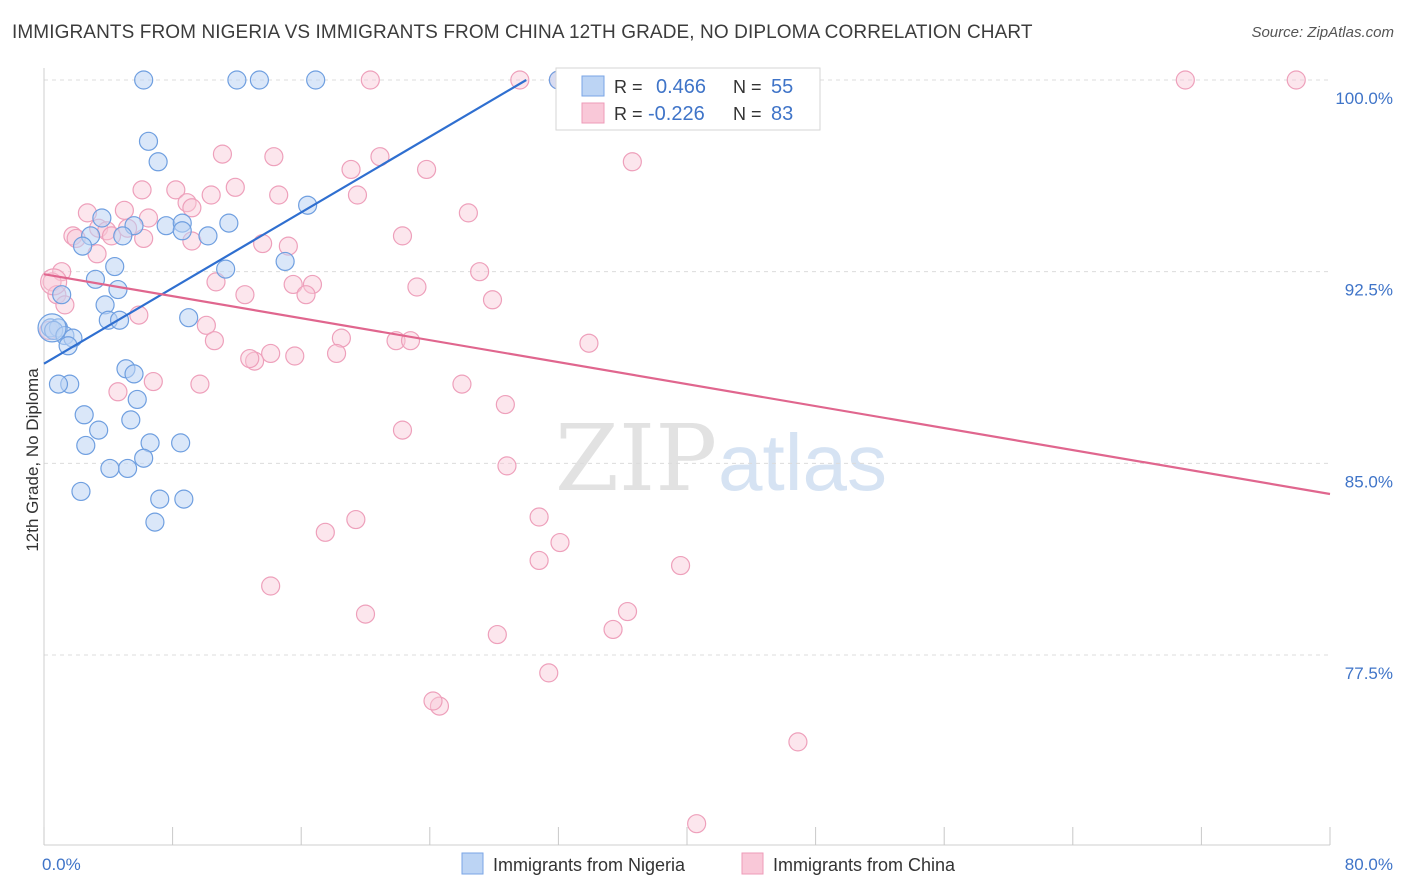 This screenshot has width=1406, height=892. What do you see at coordinates (747, 114) in the screenshot?
I see `legend-n-label-2: N =` at bounding box center [747, 114].